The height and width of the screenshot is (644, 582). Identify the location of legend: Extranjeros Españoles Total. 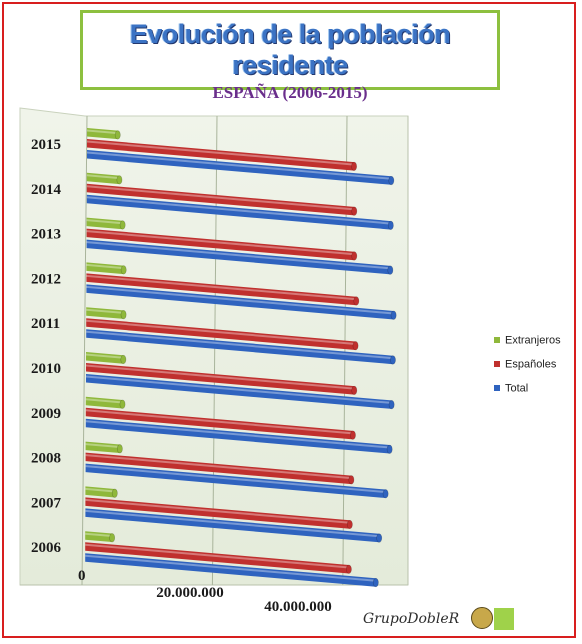
(527, 365).